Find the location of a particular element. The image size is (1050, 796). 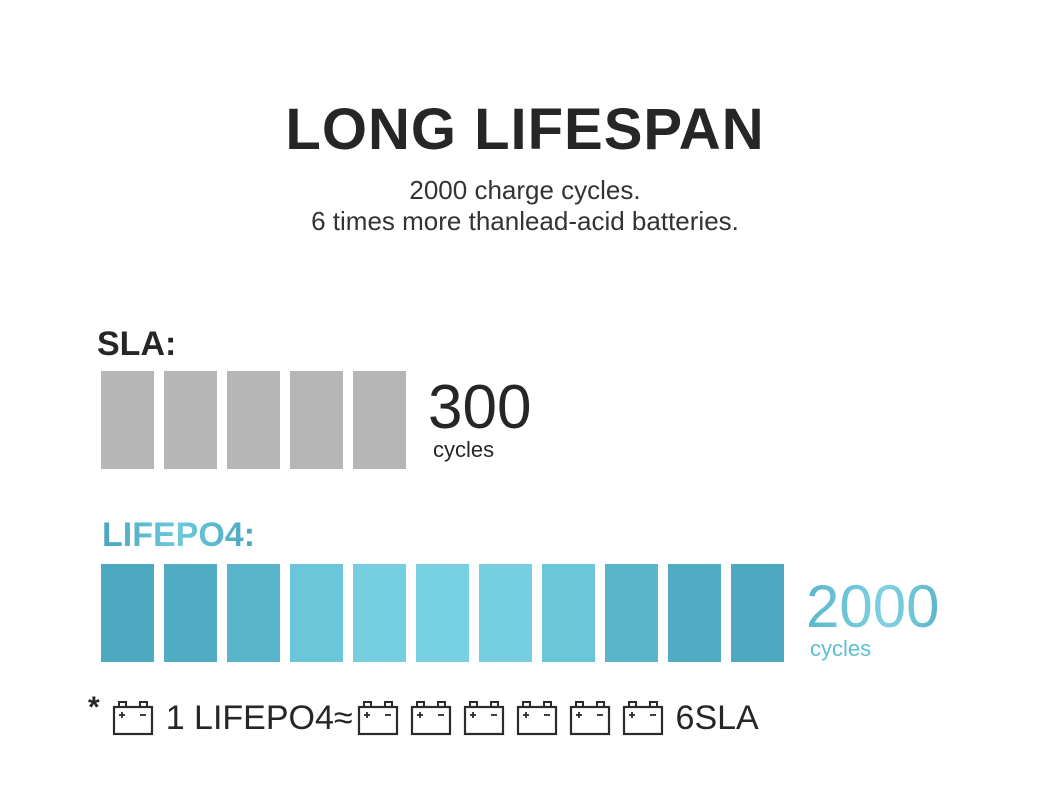

lifepo4-label: LIFEPO4: is located at coordinates (179, 535).